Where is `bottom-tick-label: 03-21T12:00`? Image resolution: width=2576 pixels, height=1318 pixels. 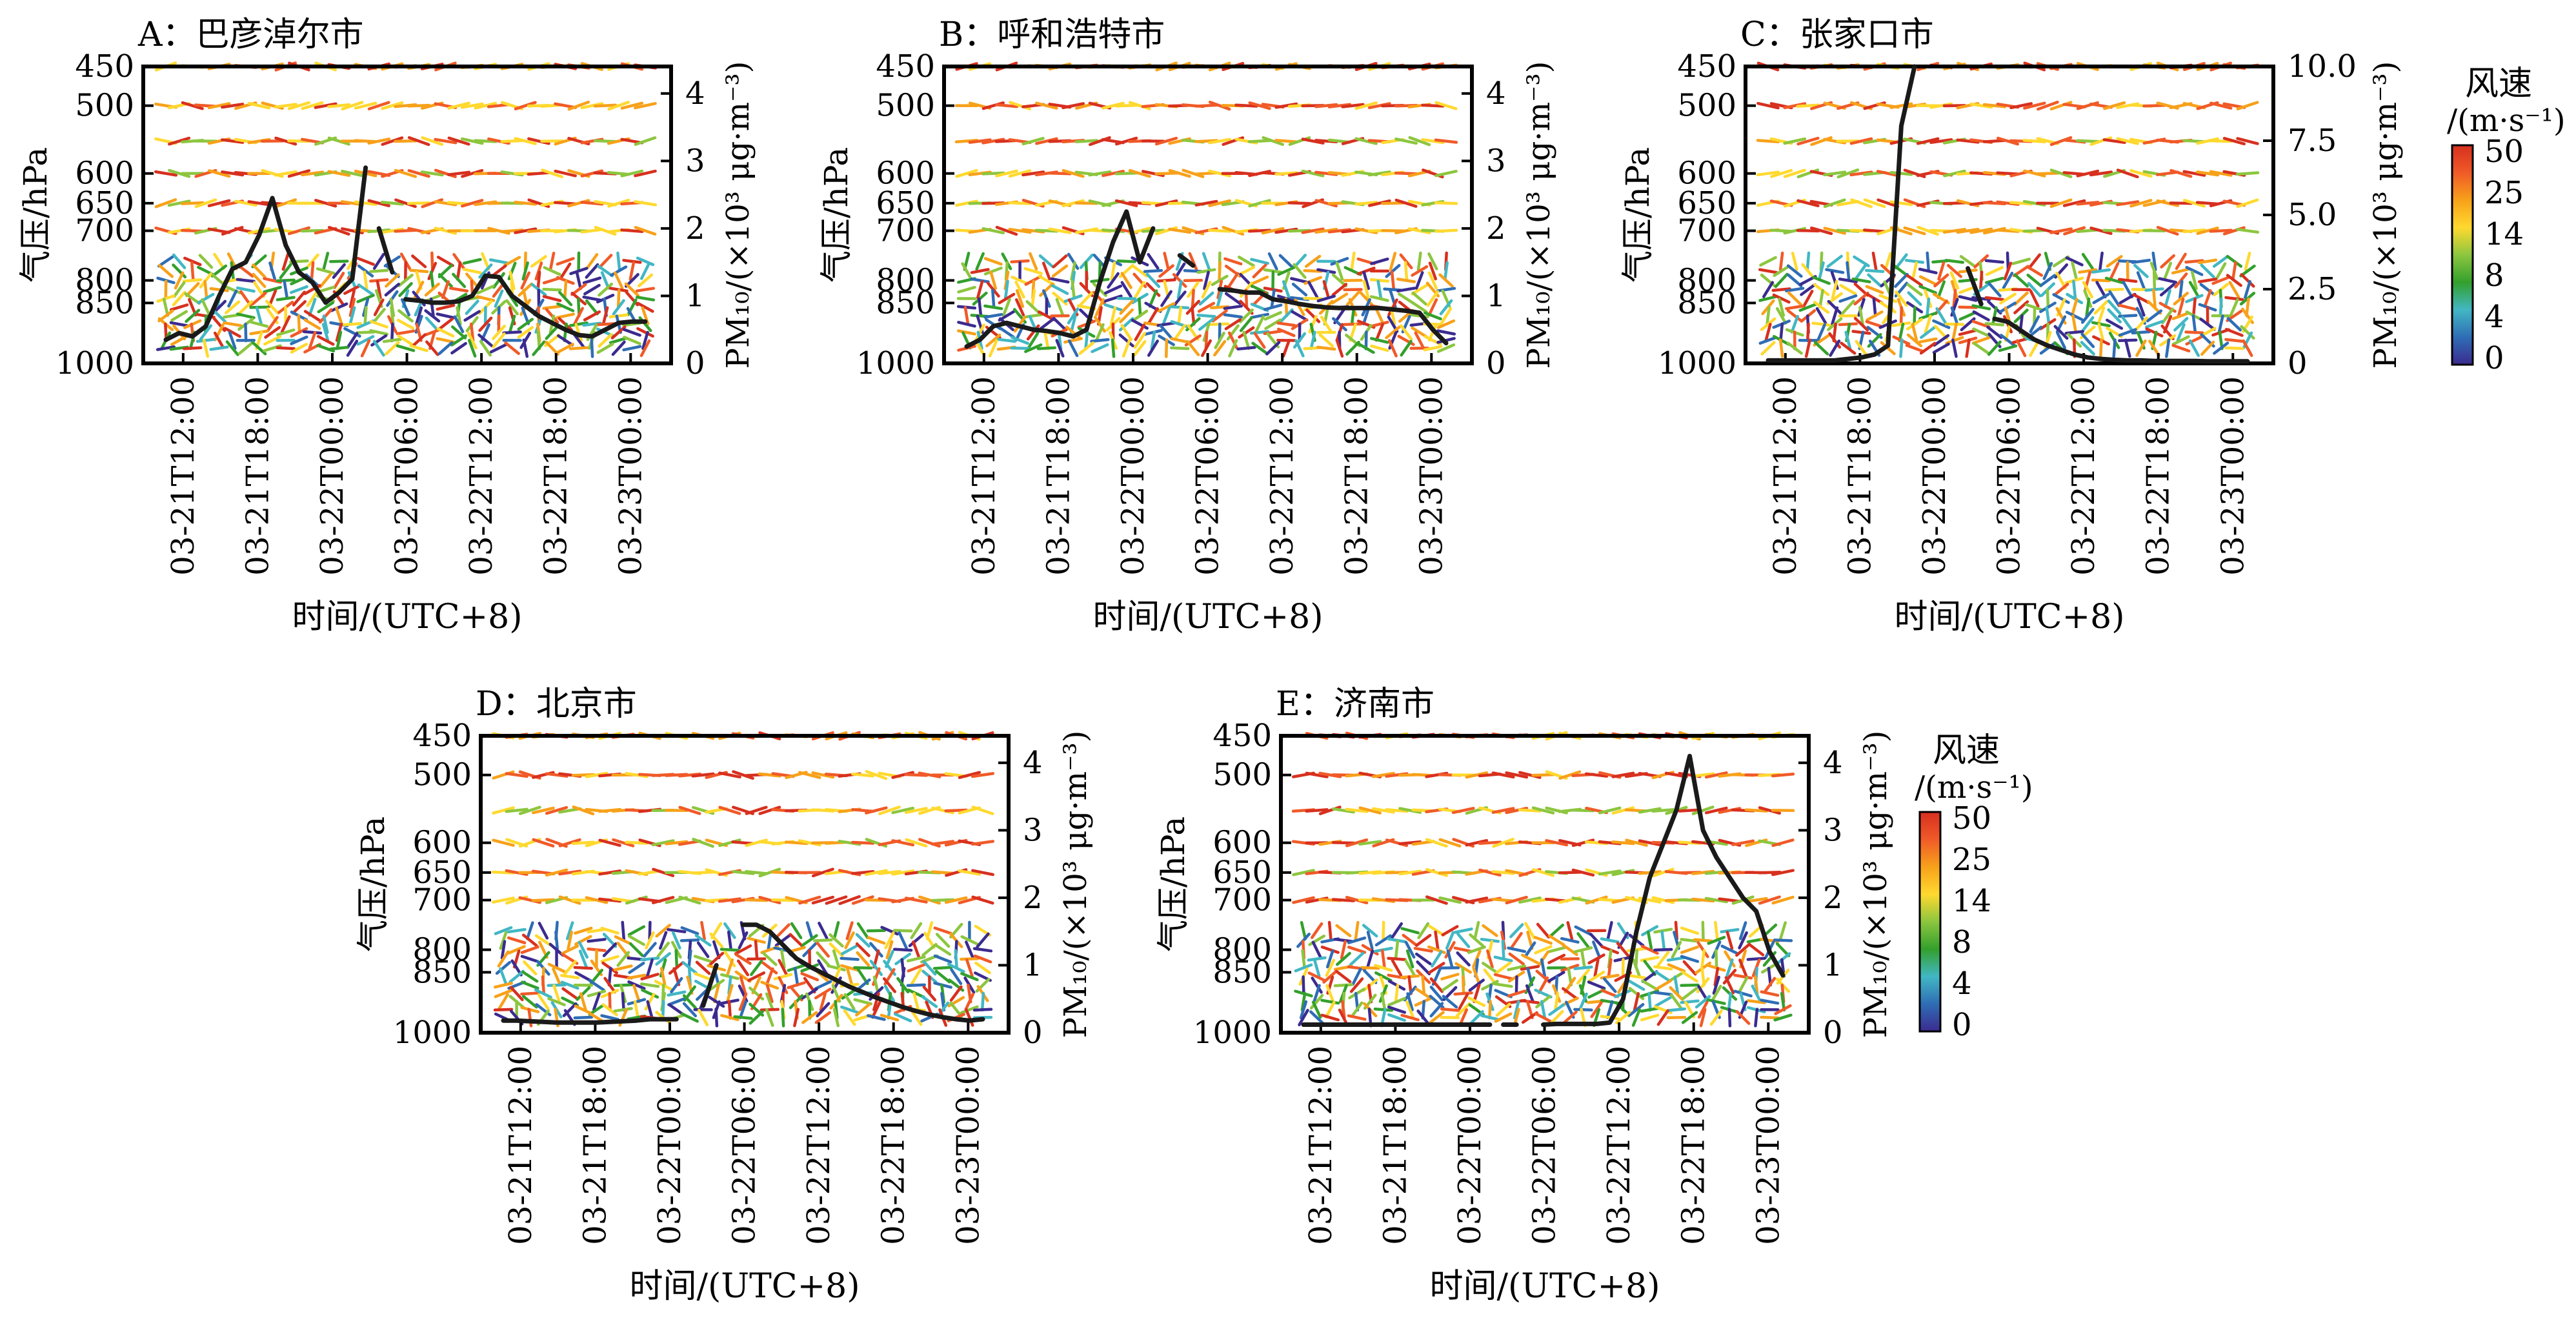 bottom-tick-label: 03-21T12:00 is located at coordinates (984, 476).